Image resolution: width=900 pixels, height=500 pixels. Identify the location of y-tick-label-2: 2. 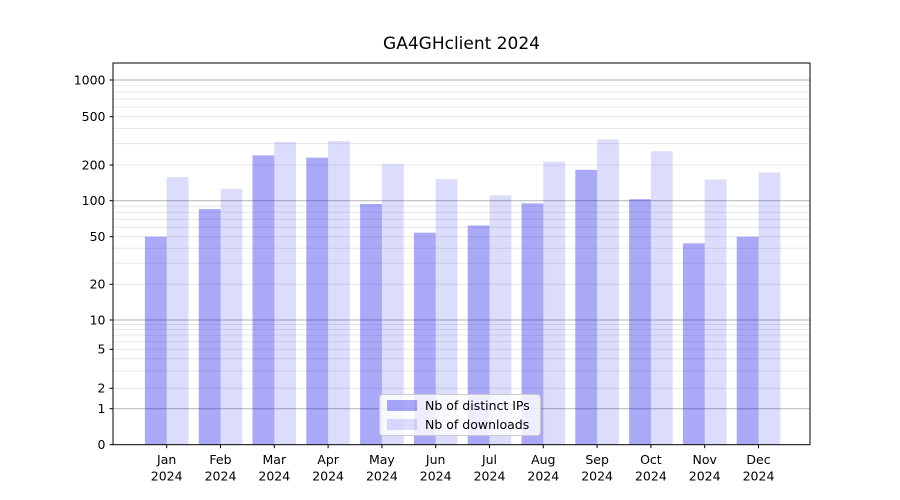
(102, 388).